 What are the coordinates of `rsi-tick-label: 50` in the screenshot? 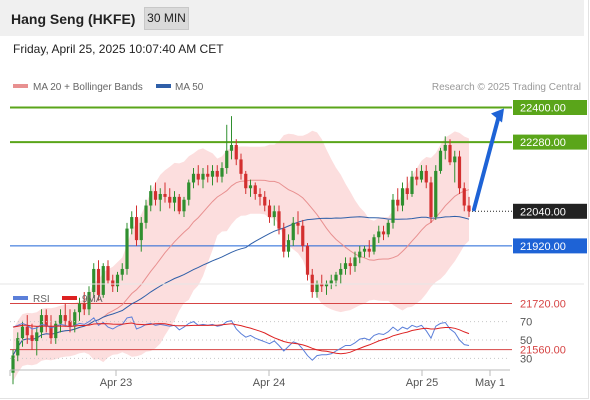 It's located at (526, 341).